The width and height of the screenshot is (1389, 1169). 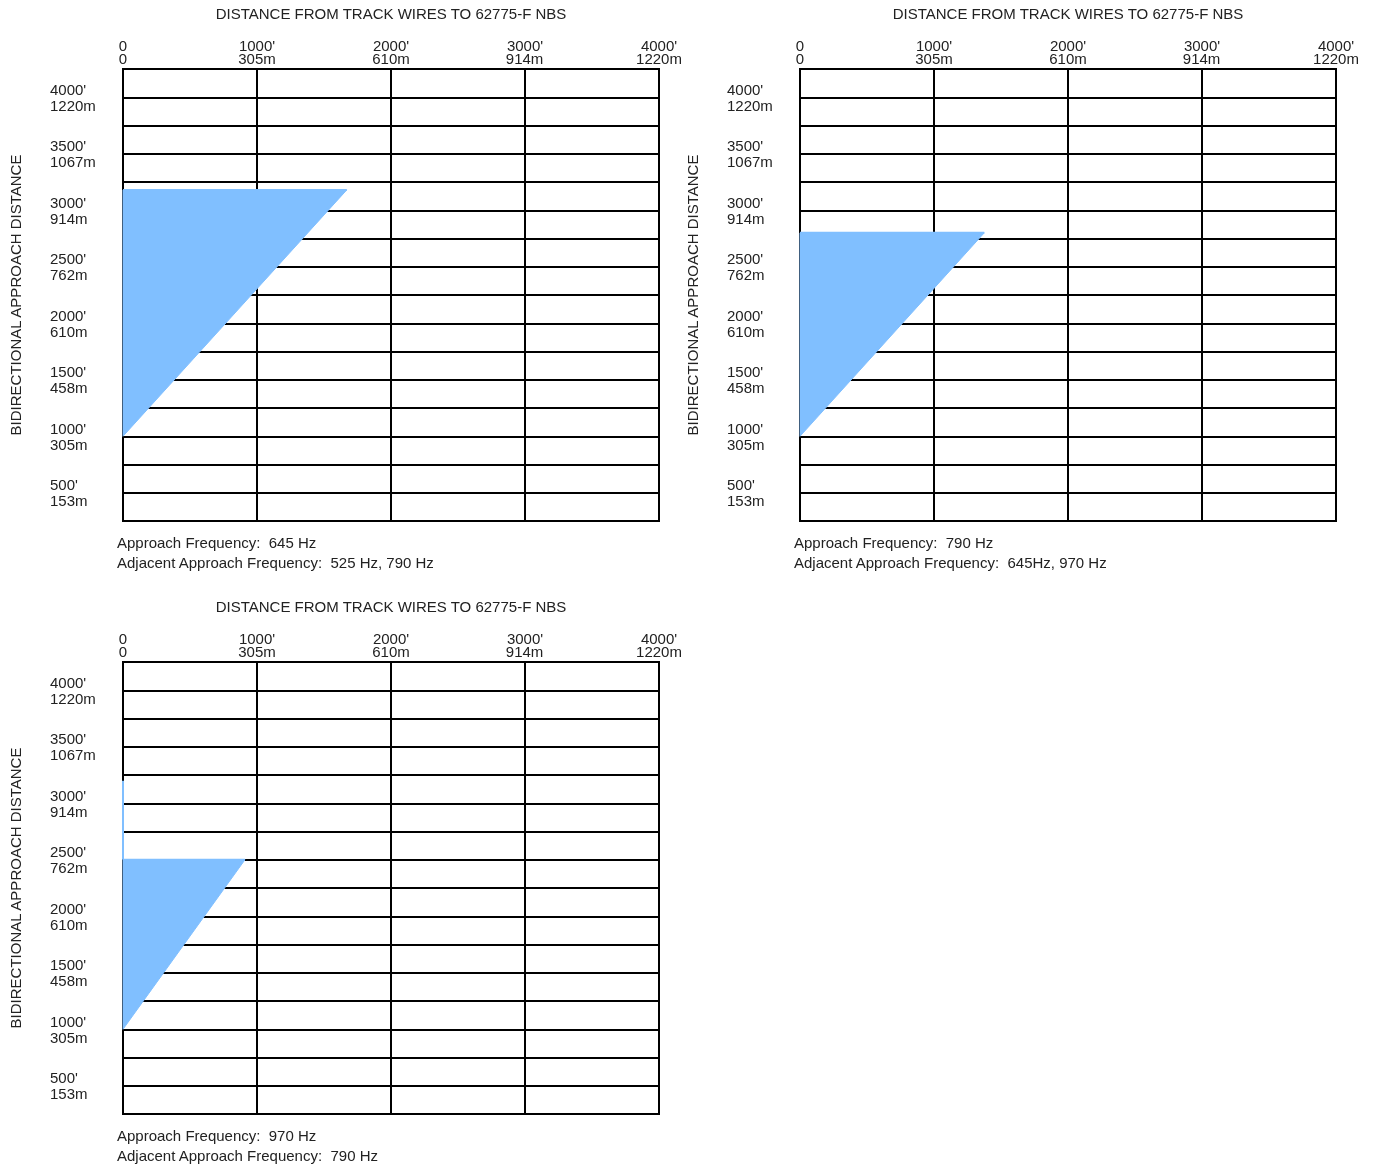 What do you see at coordinates (217, 542) in the screenshot?
I see `text: Approach Frequency: 645 Hz` at bounding box center [217, 542].